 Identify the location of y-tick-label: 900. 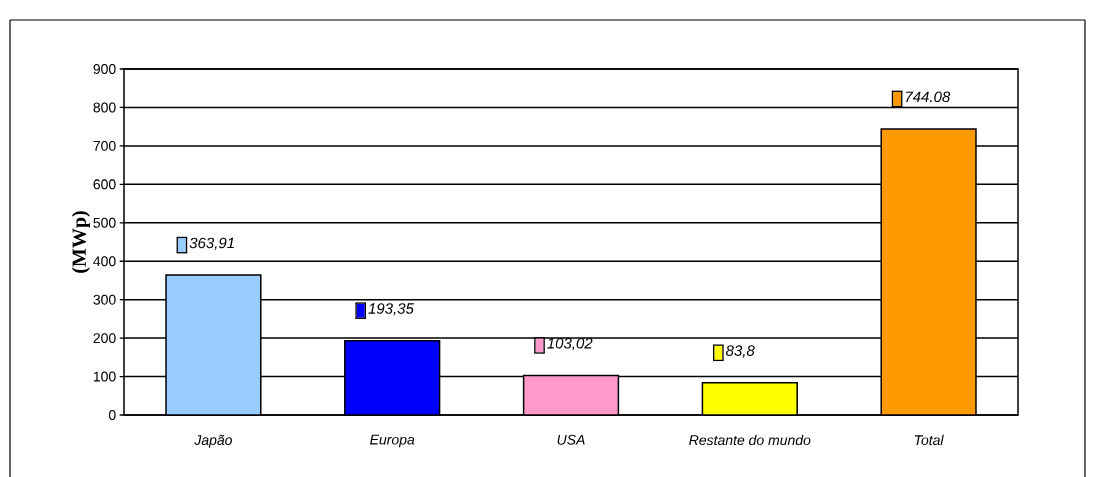
(104, 69).